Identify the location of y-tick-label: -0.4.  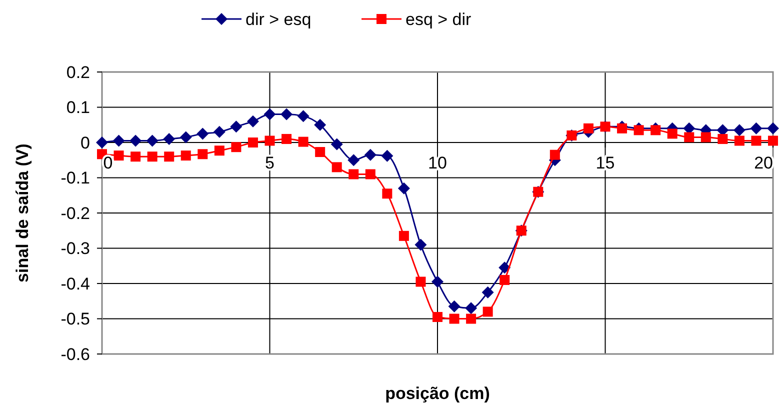
(75, 284).